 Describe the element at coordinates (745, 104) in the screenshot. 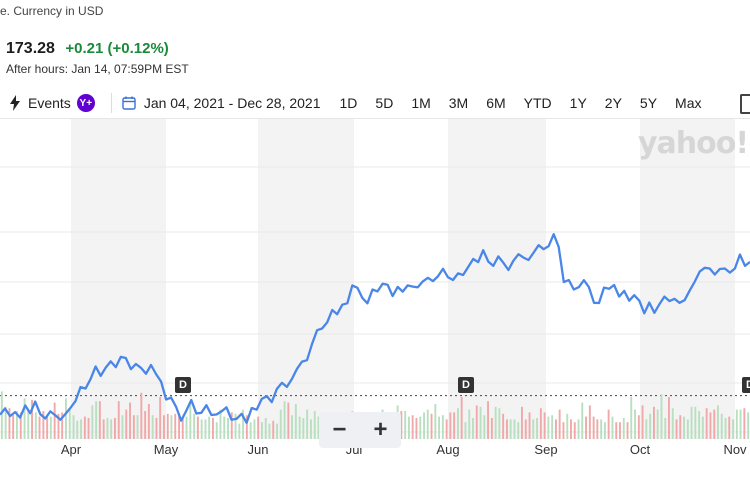

I see `chart-settings-icon` at that location.